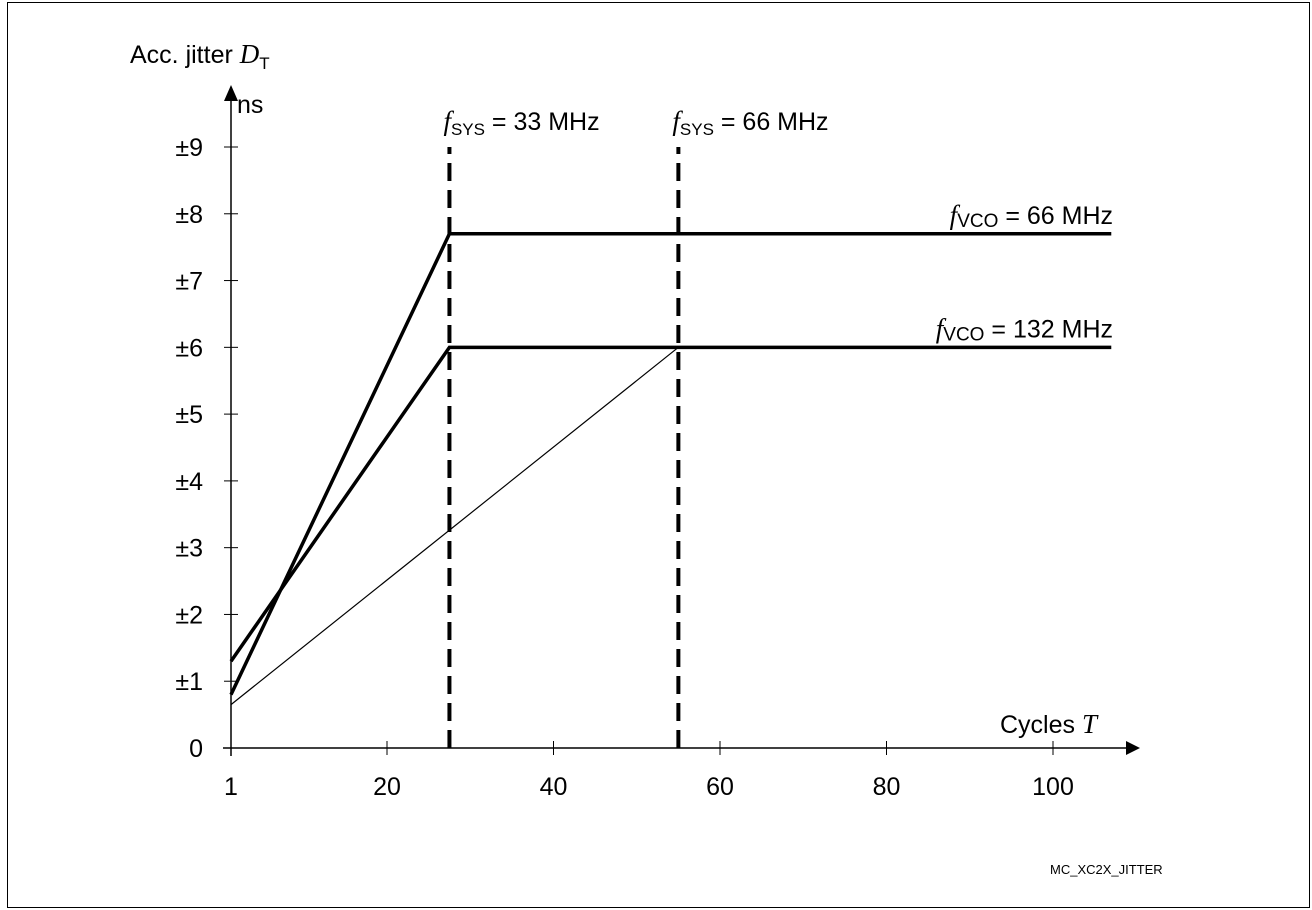 The width and height of the screenshot is (1312, 910). What do you see at coordinates (1024, 329) in the screenshot?
I see `series-label: fVCO = 132 MHz` at bounding box center [1024, 329].